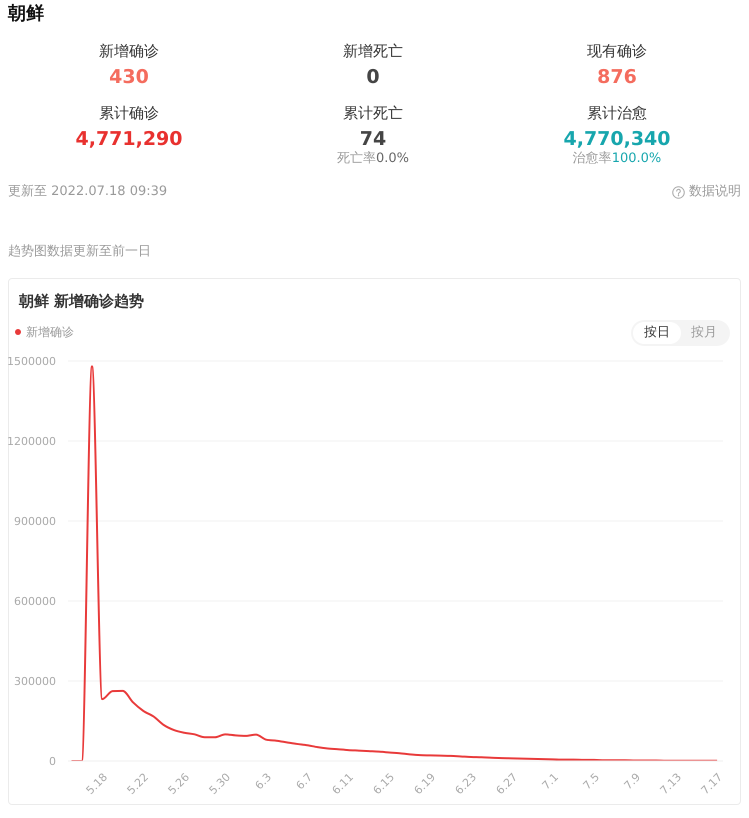 This screenshot has height=818, width=749. What do you see at coordinates (592, 158) in the screenshot?
I see `text: 治愈率` at bounding box center [592, 158].